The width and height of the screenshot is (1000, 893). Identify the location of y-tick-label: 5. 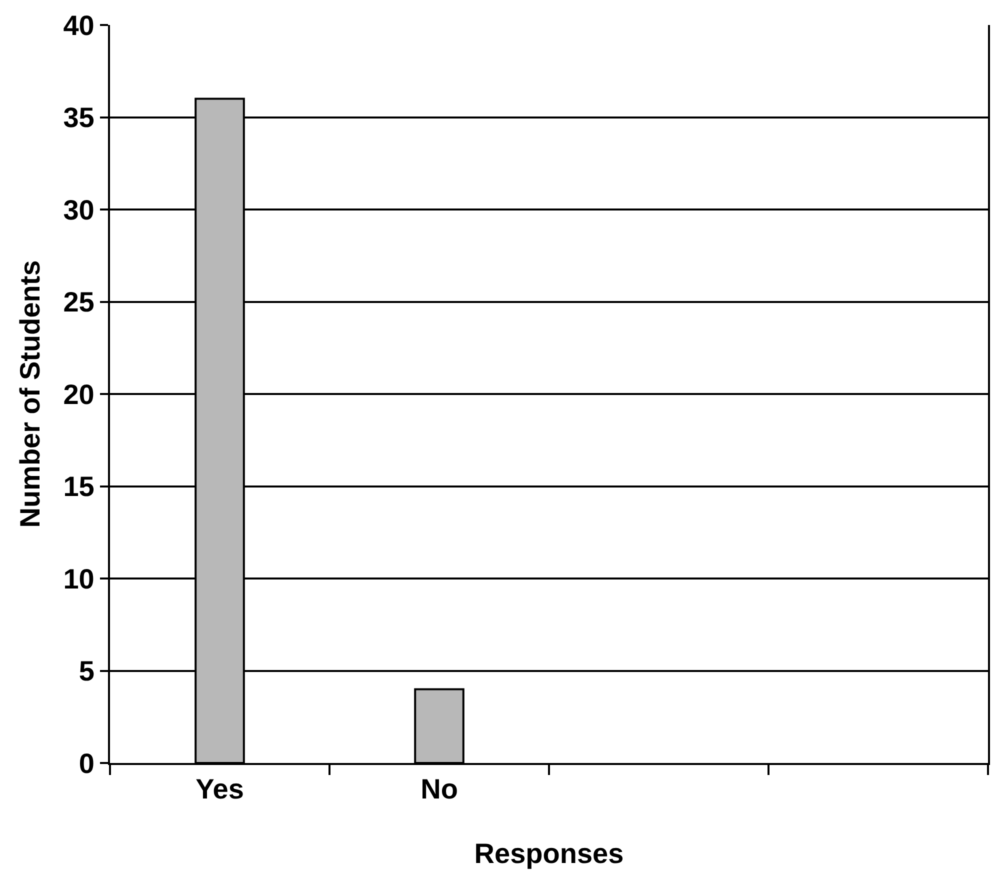
(86, 671).